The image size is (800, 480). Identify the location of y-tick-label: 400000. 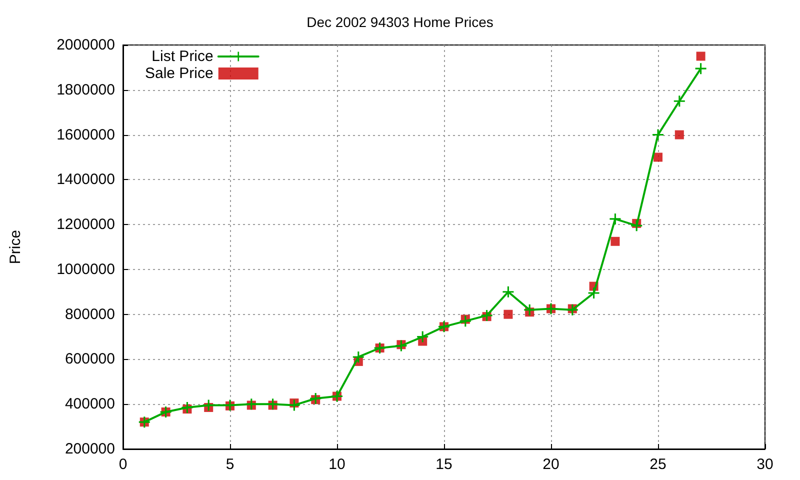
(89, 404).